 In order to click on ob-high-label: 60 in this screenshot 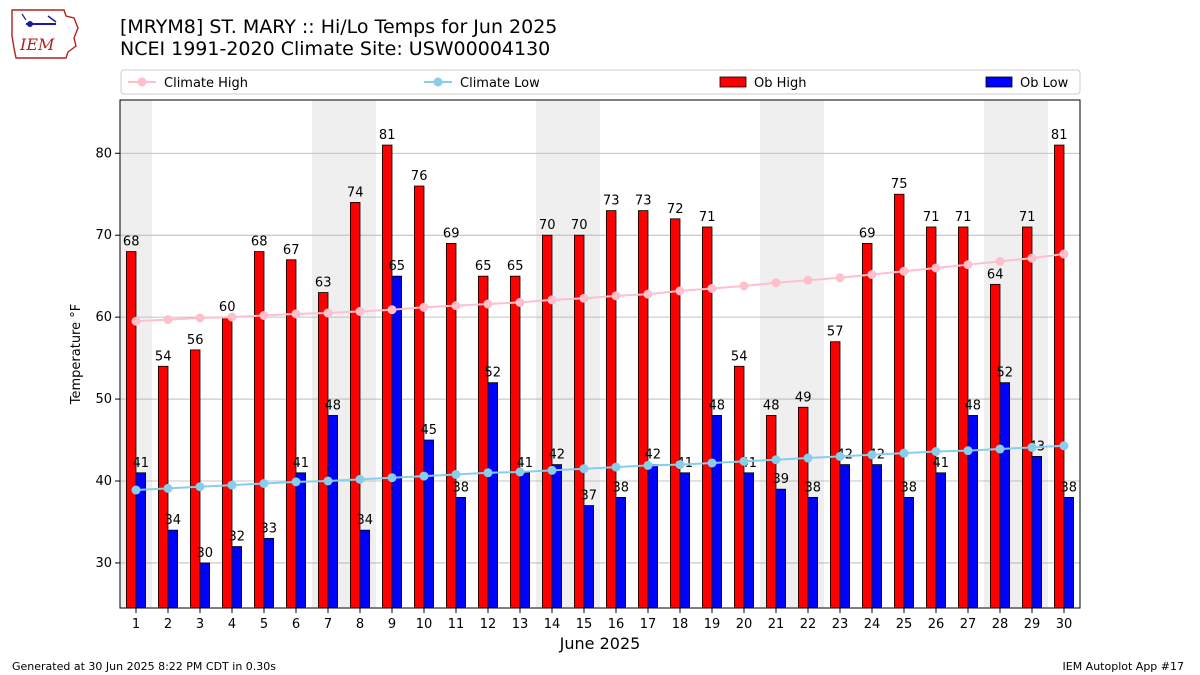, I will do `click(227, 307)`.